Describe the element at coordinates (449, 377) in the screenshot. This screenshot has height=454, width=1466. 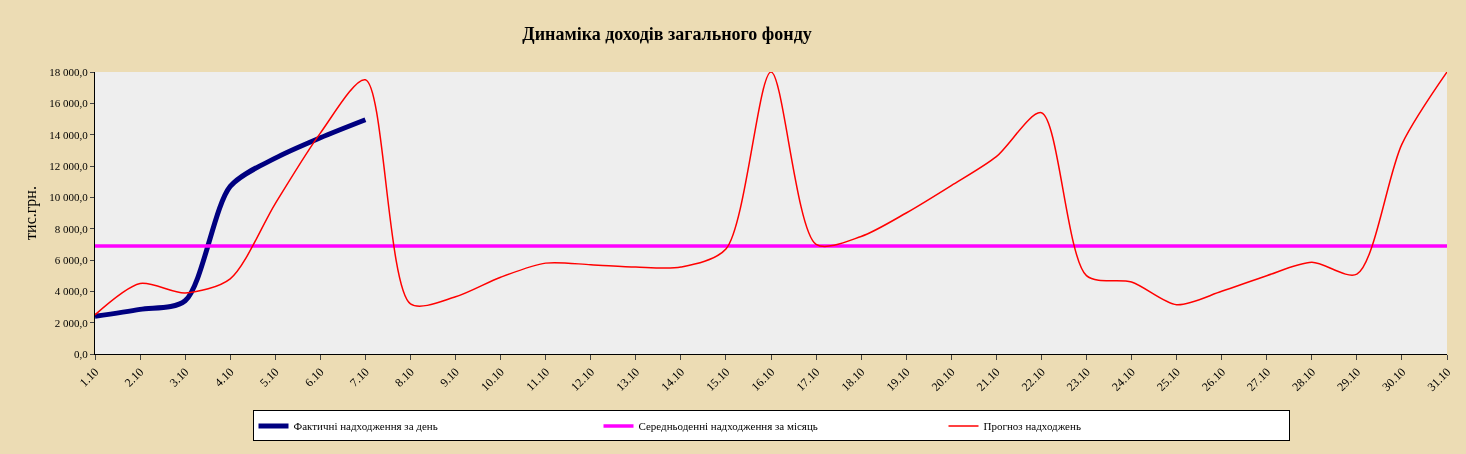
I see `x-tick-label: 9.10` at that location.